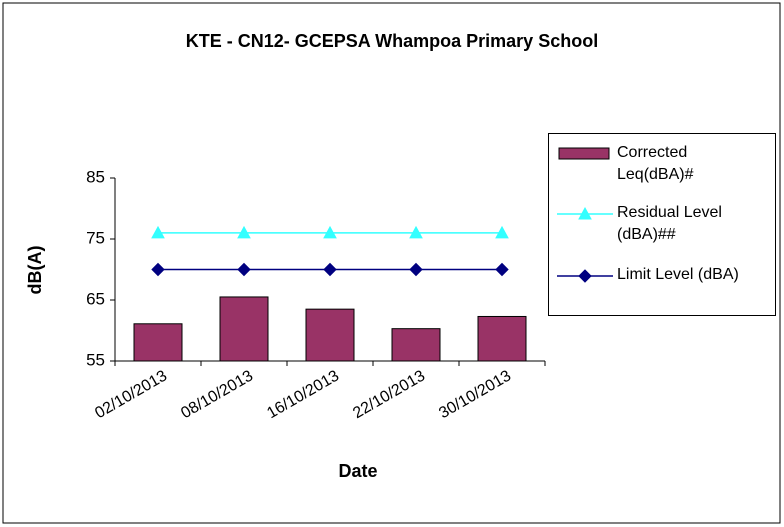 The width and height of the screenshot is (784, 527). I want to click on y-axis-label: dB(A), so click(35, 270).